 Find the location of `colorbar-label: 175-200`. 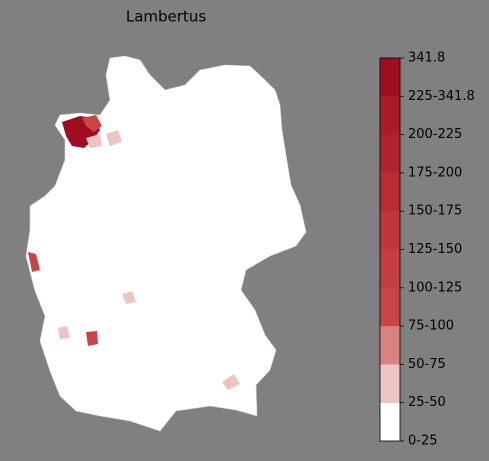

colorbar-label: 175-200 is located at coordinates (435, 172).